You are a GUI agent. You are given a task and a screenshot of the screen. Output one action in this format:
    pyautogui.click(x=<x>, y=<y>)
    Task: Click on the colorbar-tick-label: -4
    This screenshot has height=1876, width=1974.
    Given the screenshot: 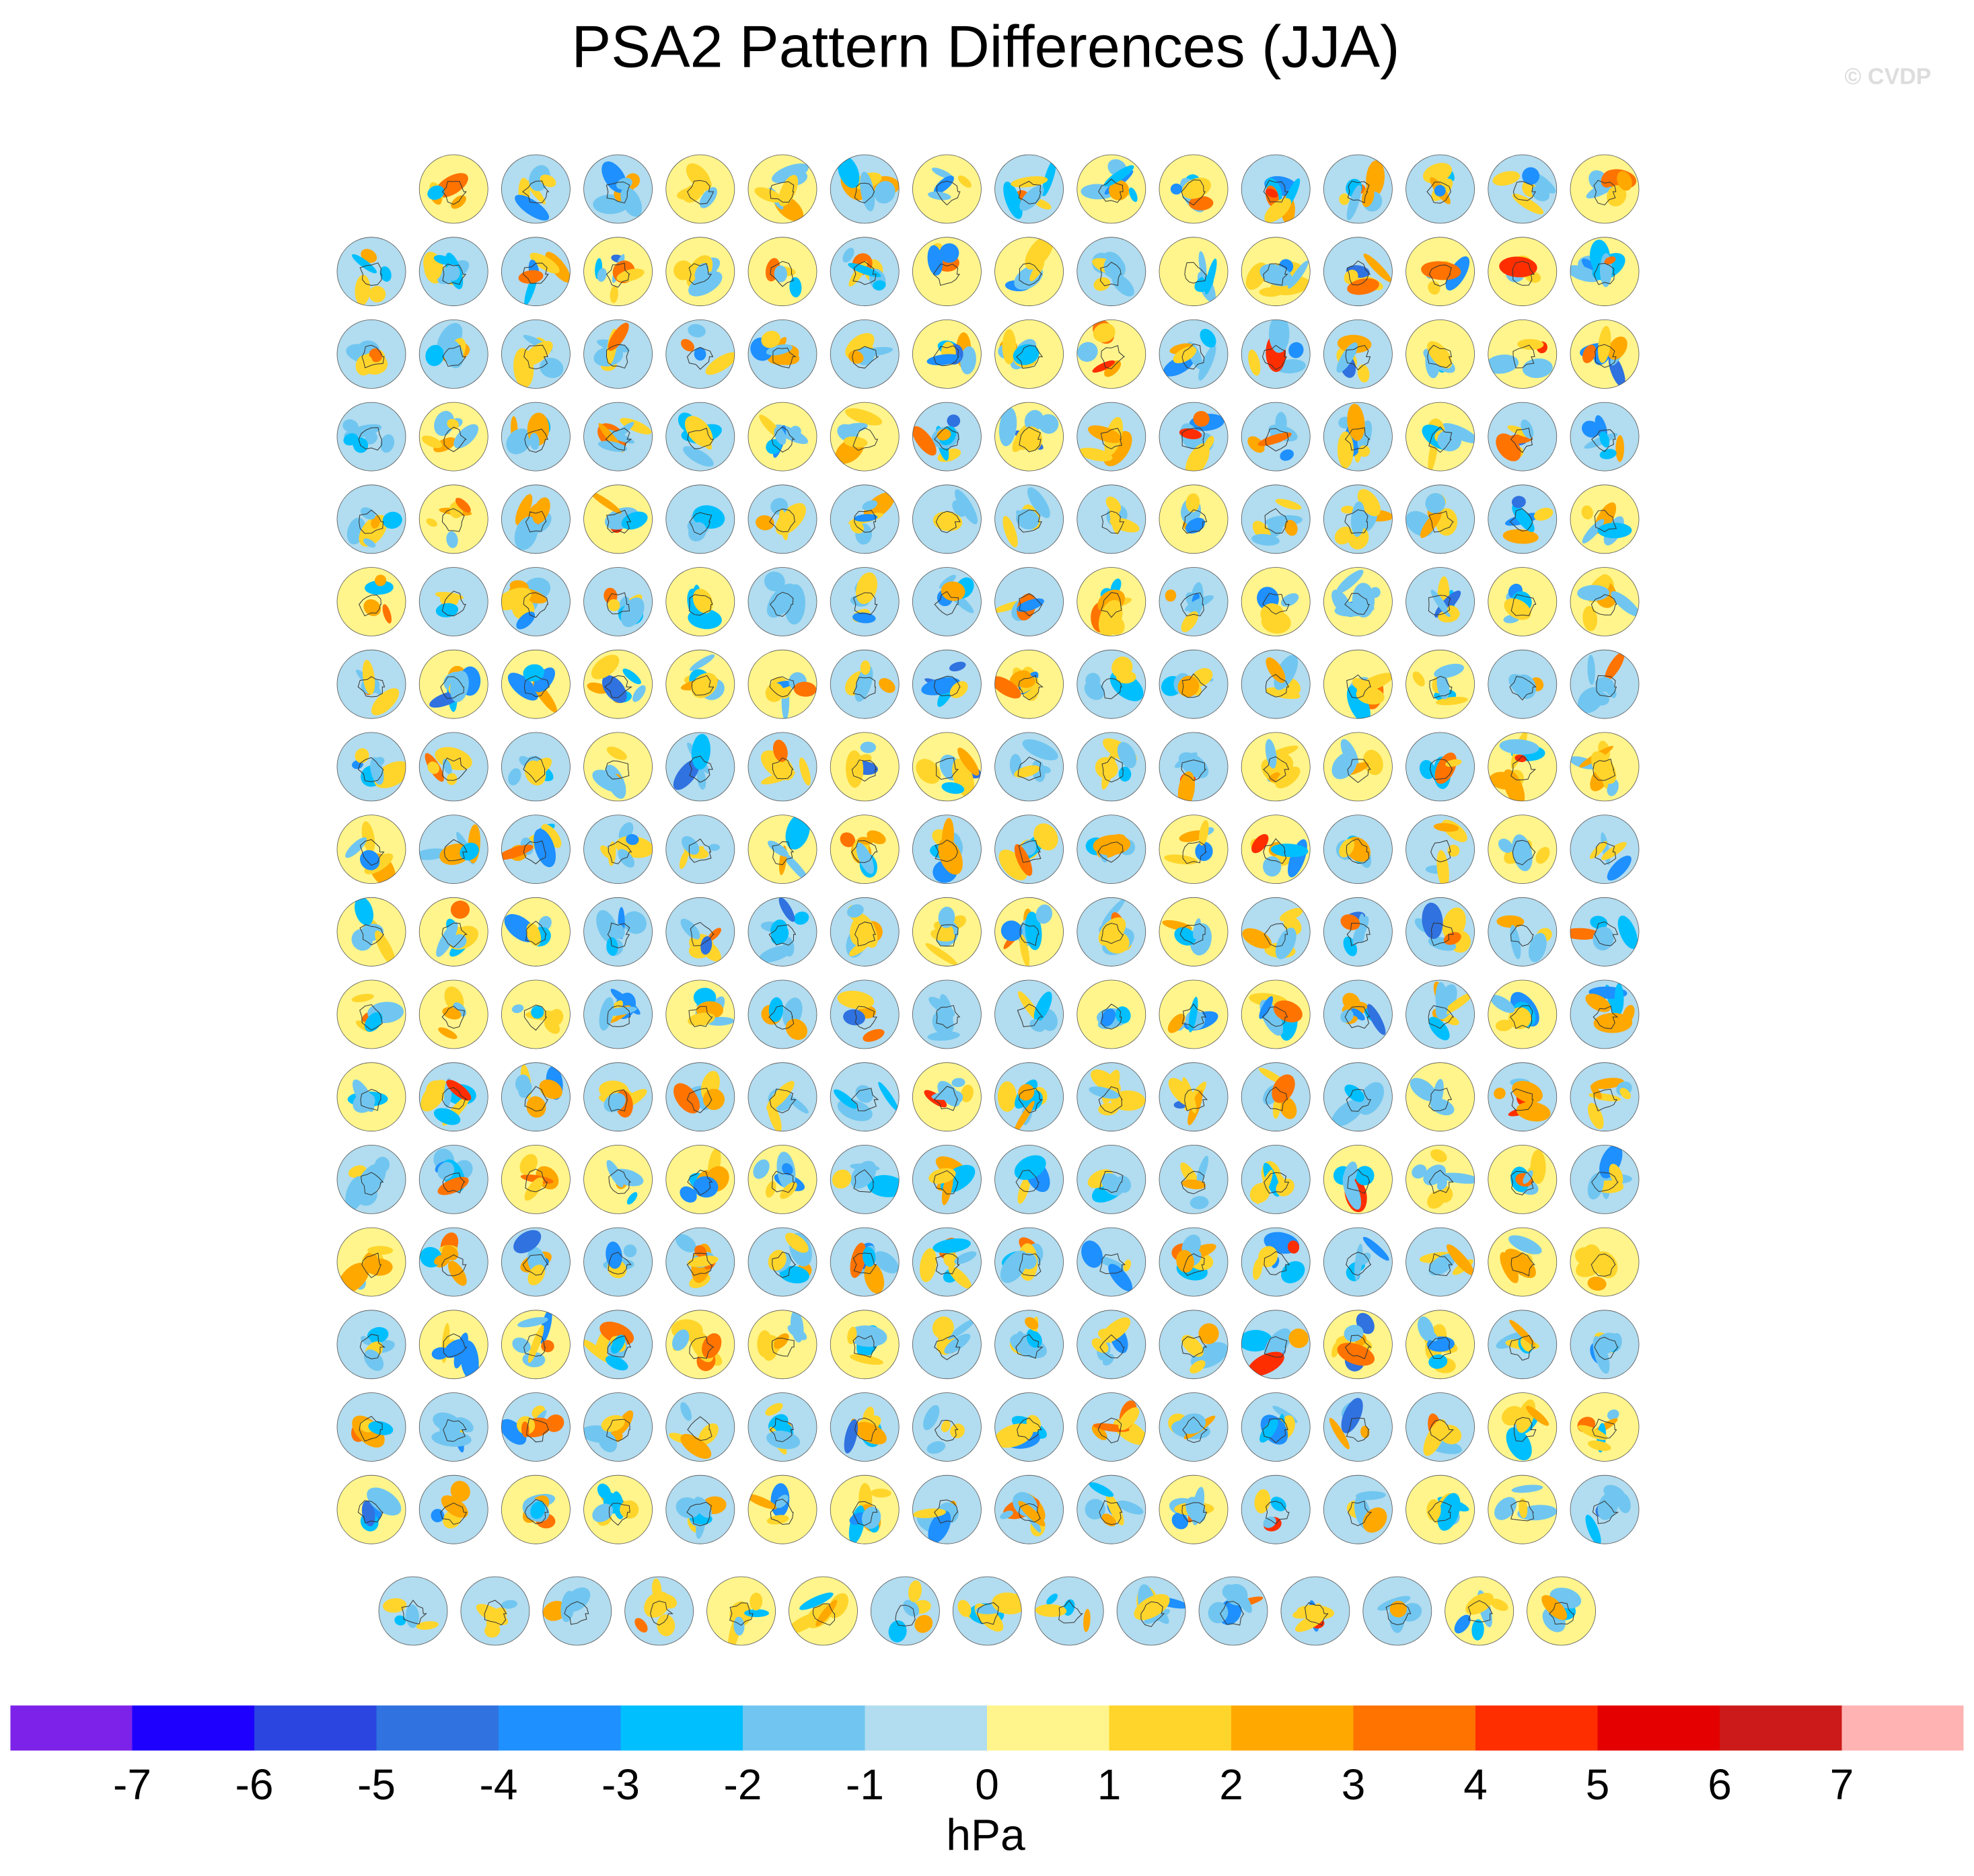 What is the action you would take?
    pyautogui.click(x=499, y=1784)
    